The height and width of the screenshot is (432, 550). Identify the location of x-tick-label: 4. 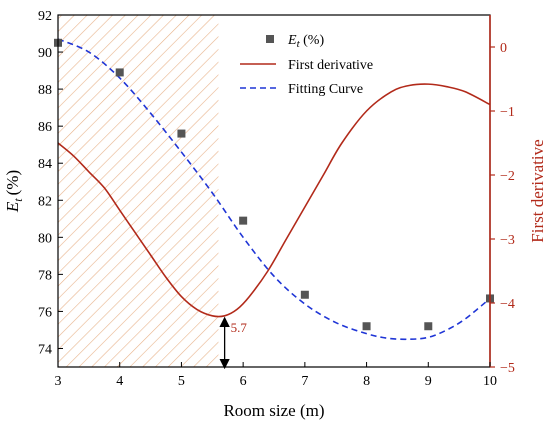
(119, 381).